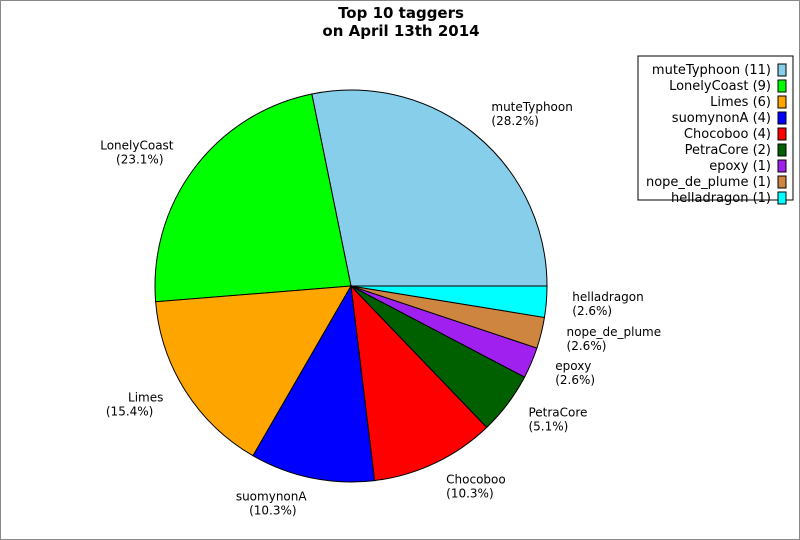 The width and height of the screenshot is (800, 540). What do you see at coordinates (708, 182) in the screenshot?
I see `legend-entry: nope_de_plume (1)` at bounding box center [708, 182].